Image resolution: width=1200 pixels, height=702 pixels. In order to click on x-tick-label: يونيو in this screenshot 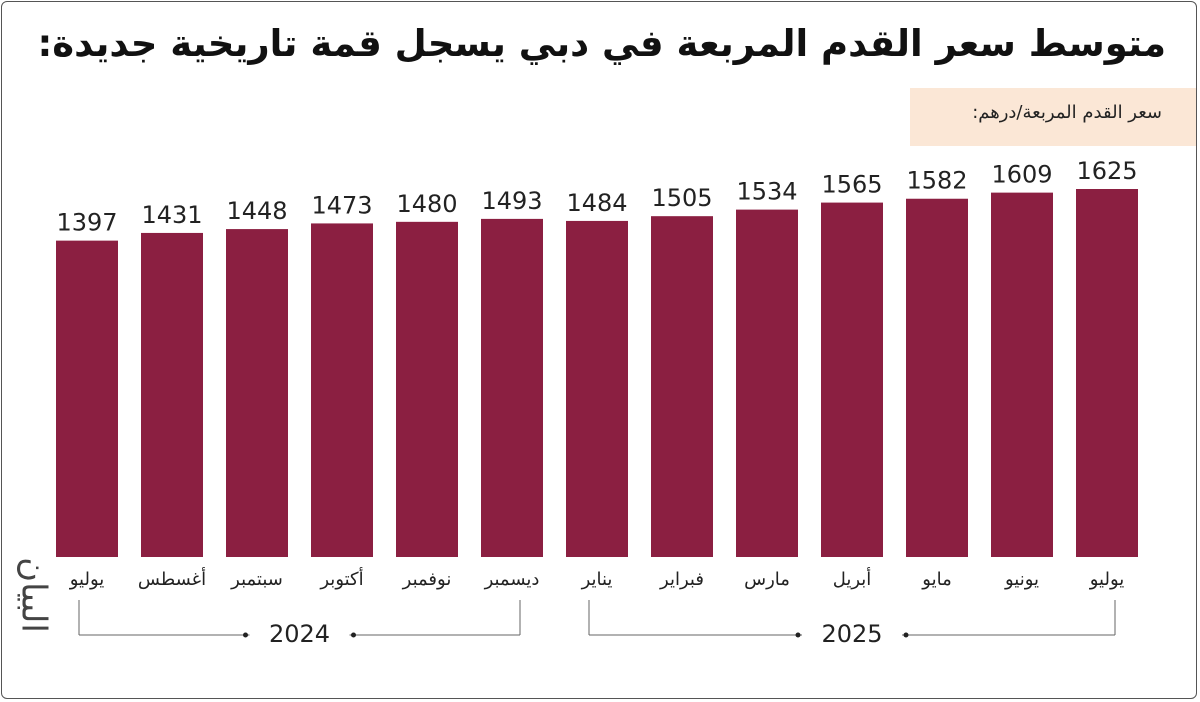, I will do `click(1021, 579)`.